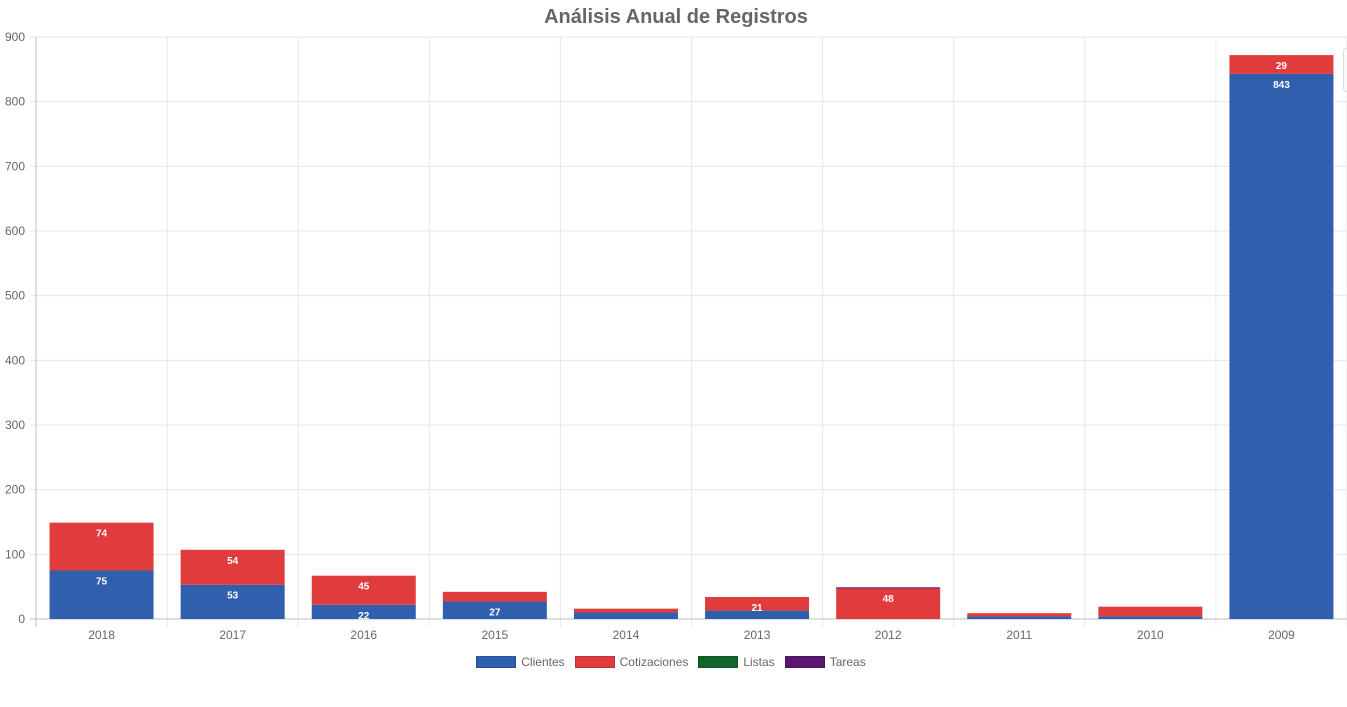  Describe the element at coordinates (15, 490) in the screenshot. I see `y-tick-label: 200` at that location.